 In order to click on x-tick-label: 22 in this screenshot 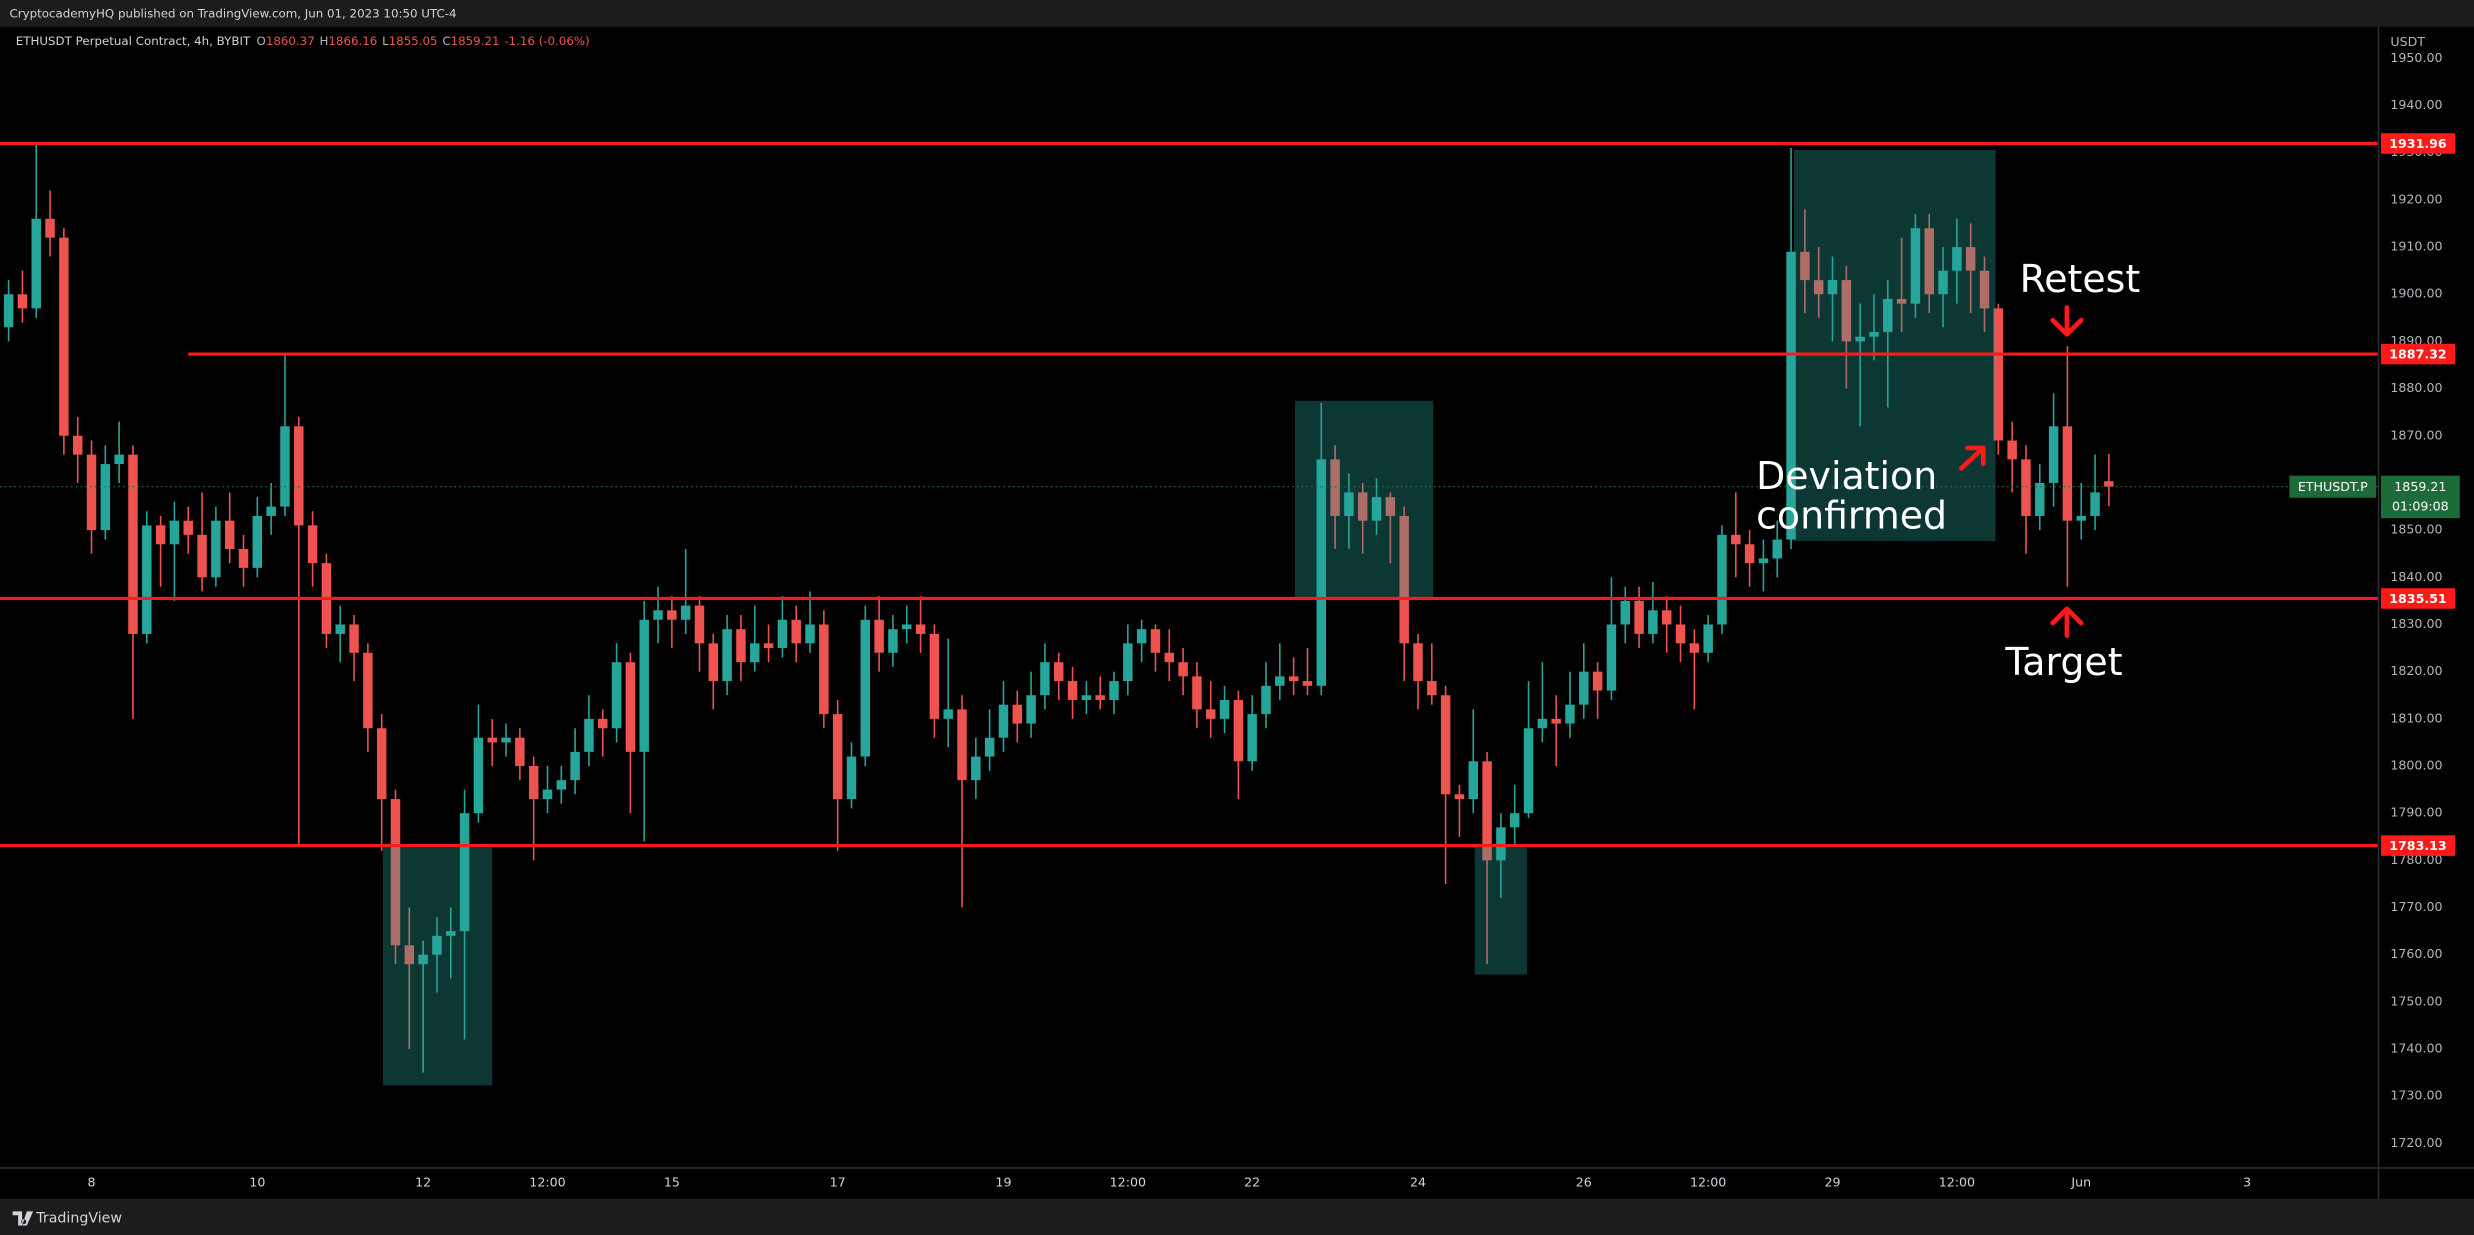, I will do `click(1252, 1181)`.